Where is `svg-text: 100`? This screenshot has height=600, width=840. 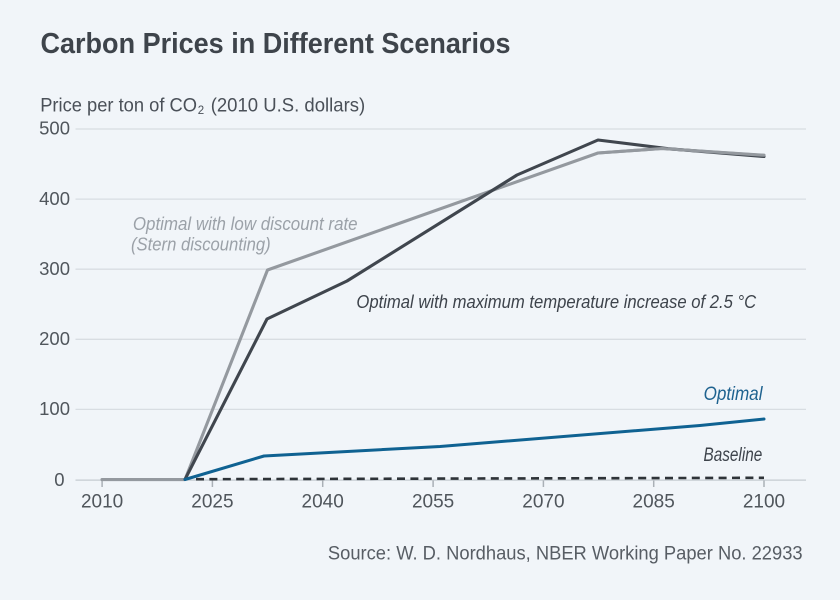 svg-text: 100 is located at coordinates (54, 408).